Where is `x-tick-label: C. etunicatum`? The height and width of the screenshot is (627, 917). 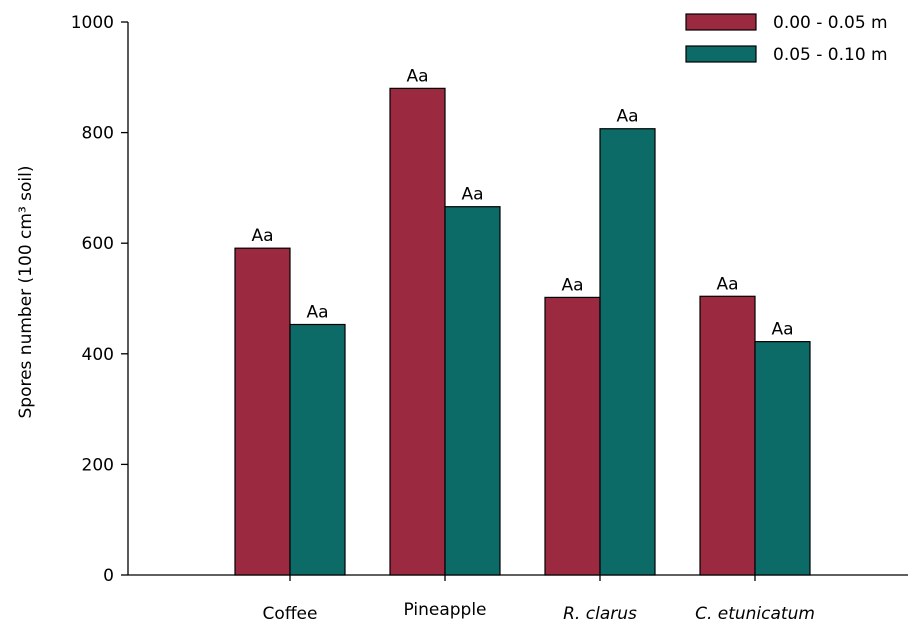
x-tick-label: C. etunicatum is located at coordinates (755, 614).